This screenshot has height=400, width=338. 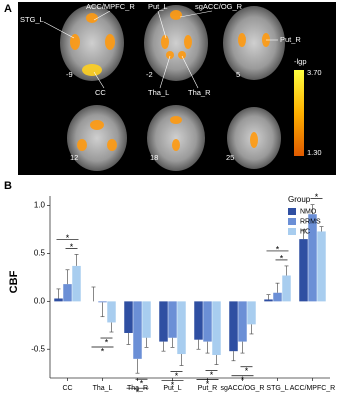 What do you see at coordinates (14, 281) in the screenshot?
I see `y-axis-label: CBF` at bounding box center [14, 281].